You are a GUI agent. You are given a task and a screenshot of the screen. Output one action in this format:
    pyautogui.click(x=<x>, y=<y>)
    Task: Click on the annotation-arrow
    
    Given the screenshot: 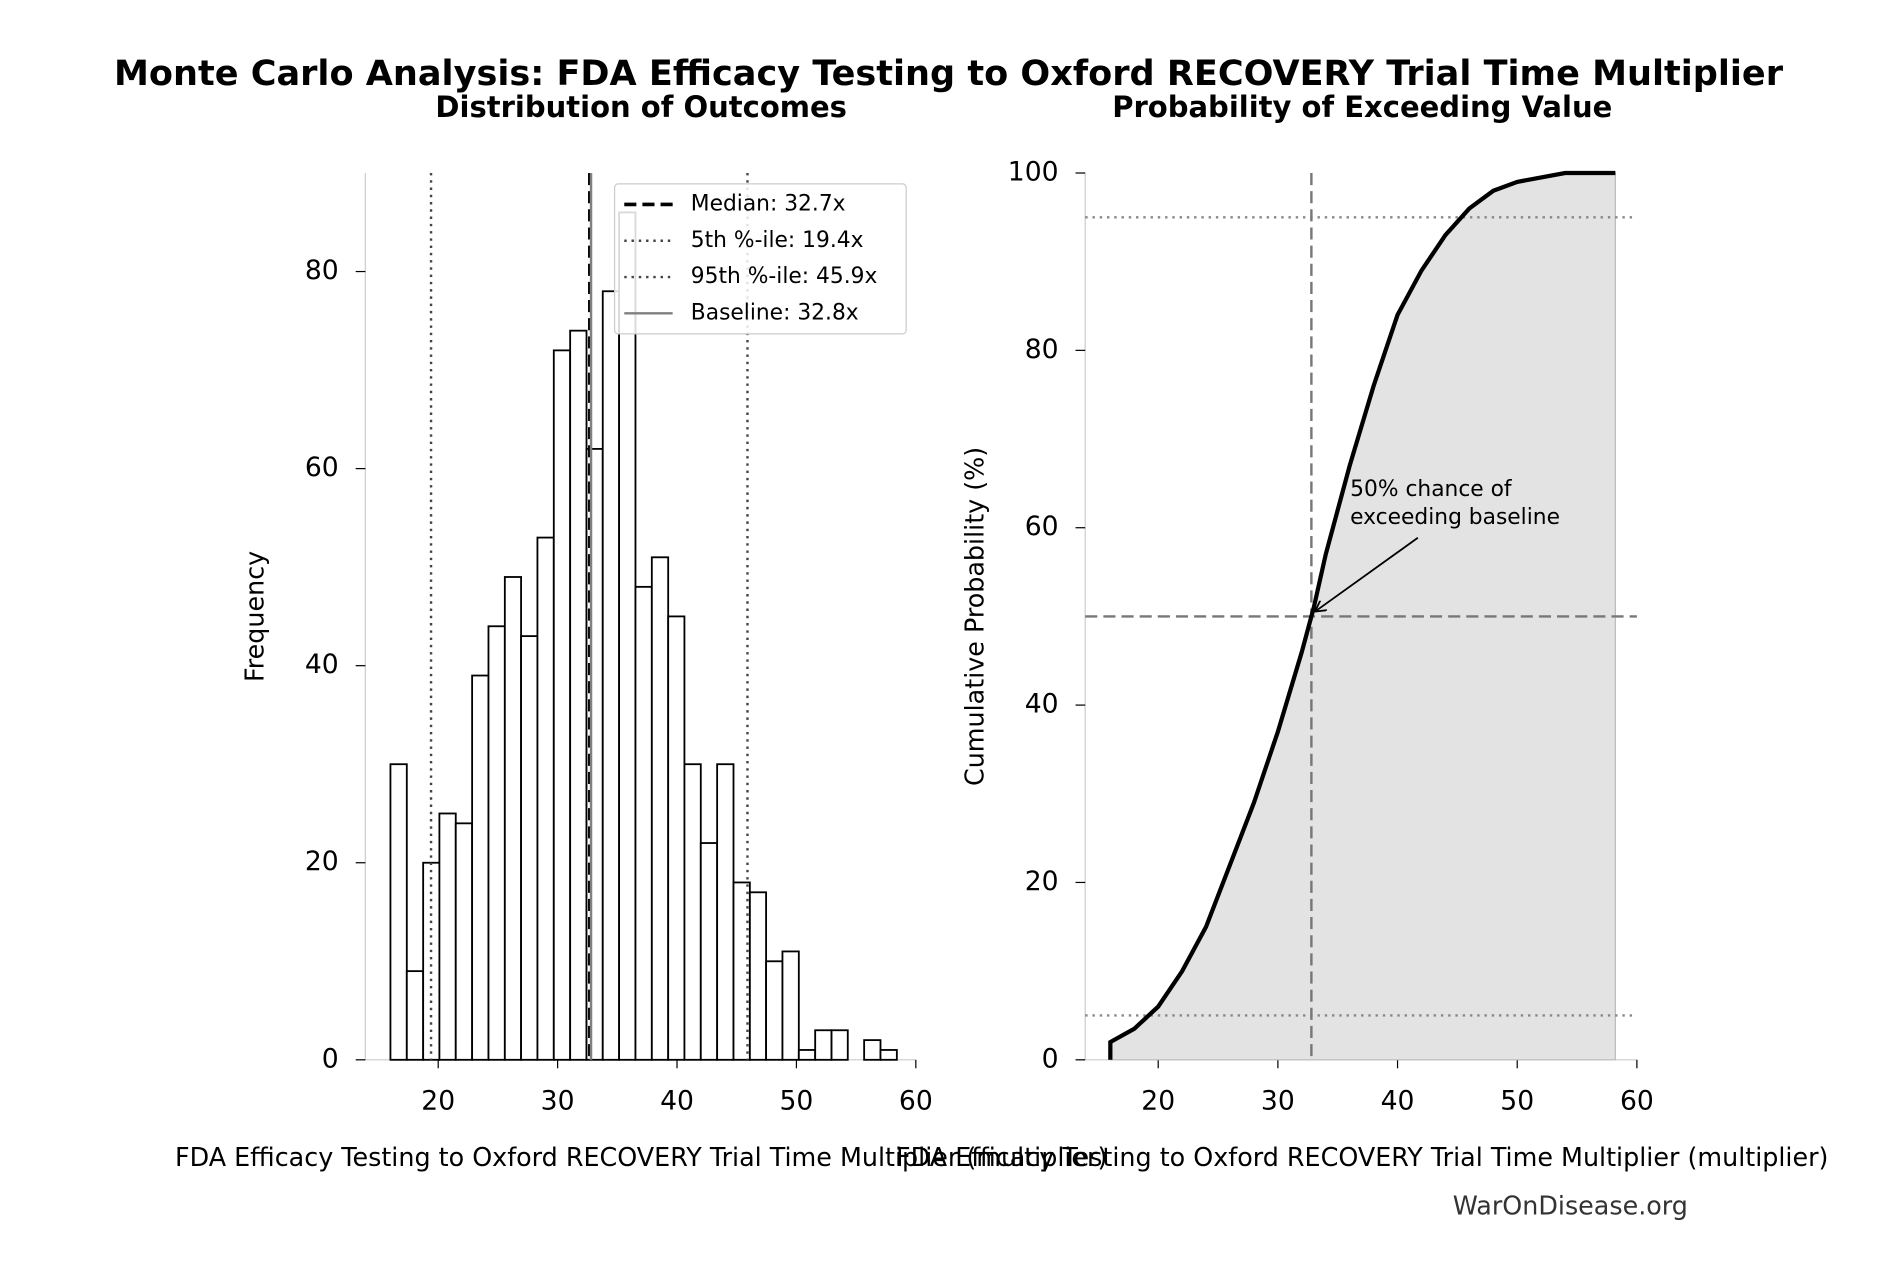 What is the action you would take?
    pyautogui.click(x=1367, y=574)
    